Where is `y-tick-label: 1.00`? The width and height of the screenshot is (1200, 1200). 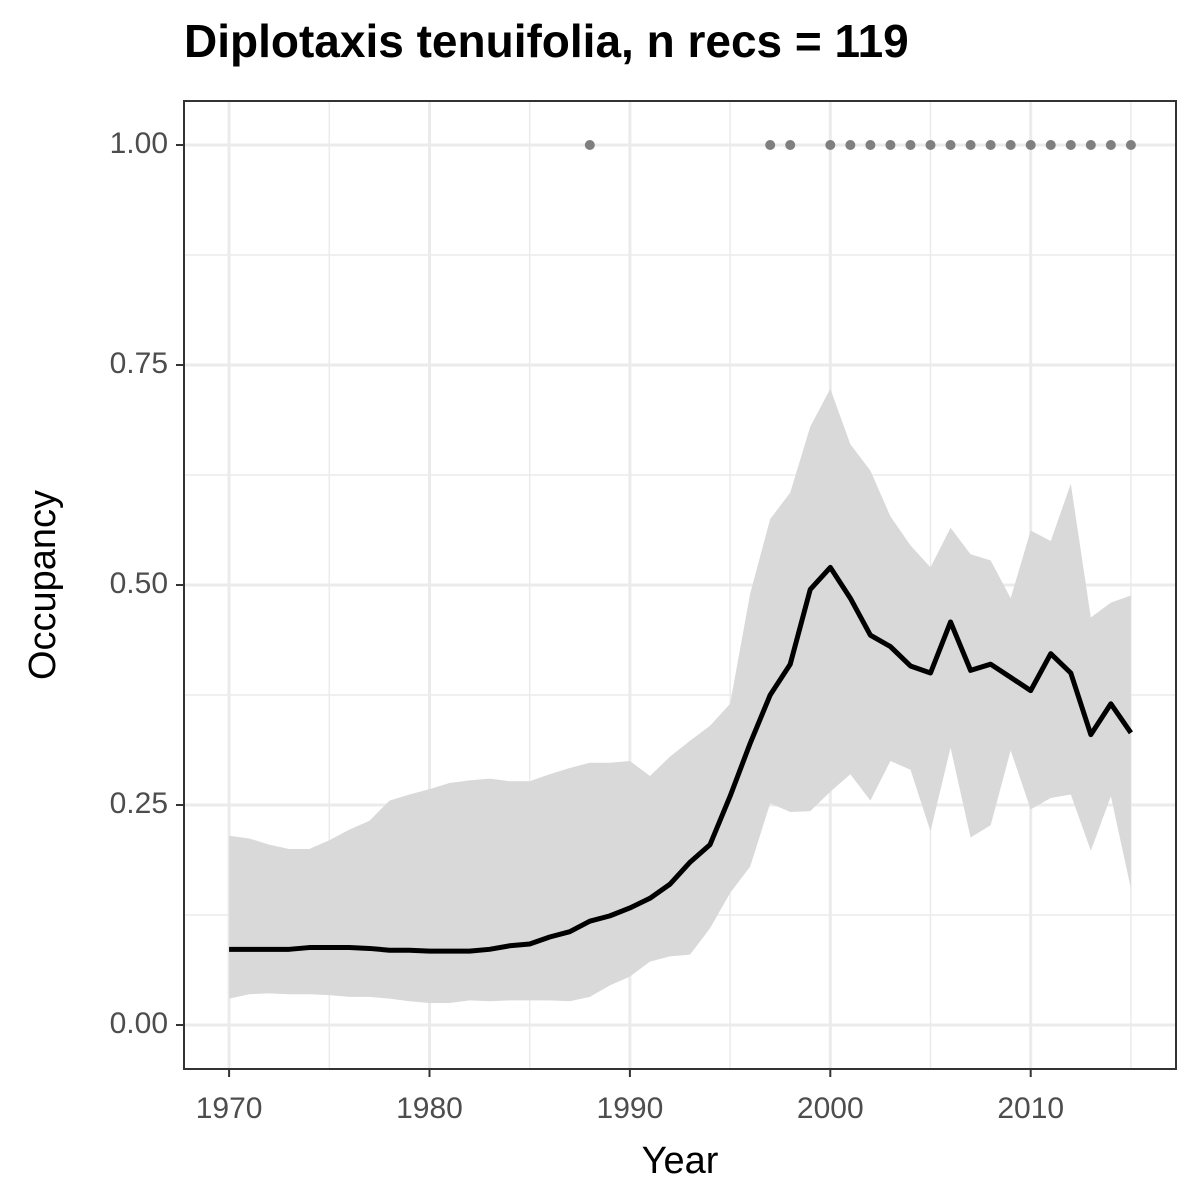
y-tick-label: 1.00 is located at coordinates (139, 143).